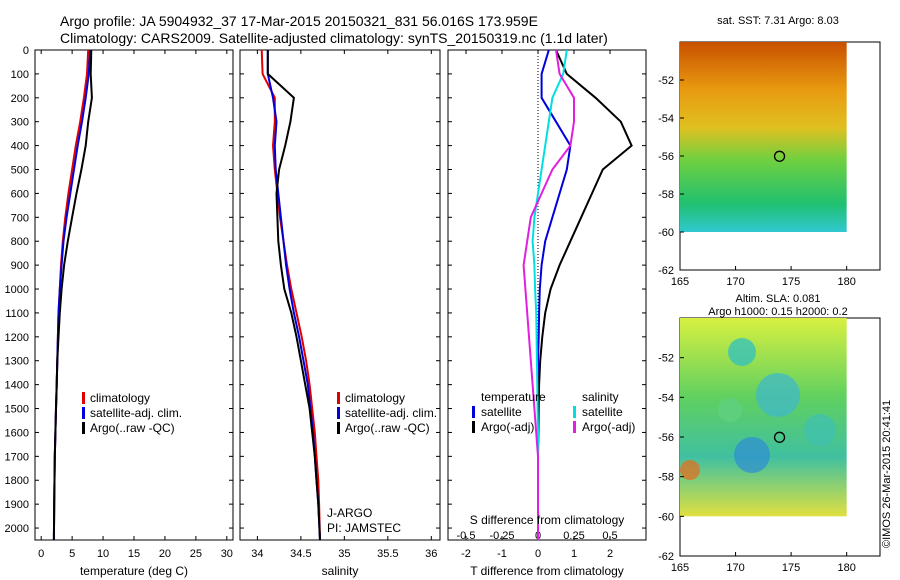  Describe the element at coordinates (20, 123) in the screenshot. I see `depth-tick-label: 300` at that location.